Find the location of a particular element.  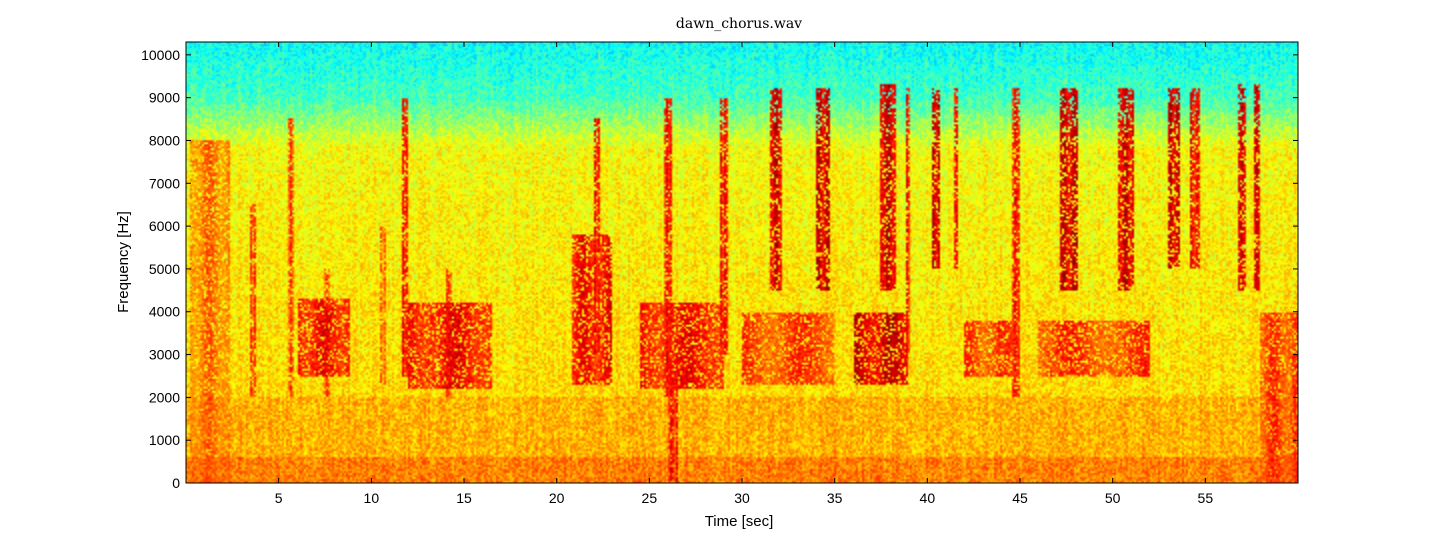

y-tick-label: 9000 is located at coordinates (164, 98).